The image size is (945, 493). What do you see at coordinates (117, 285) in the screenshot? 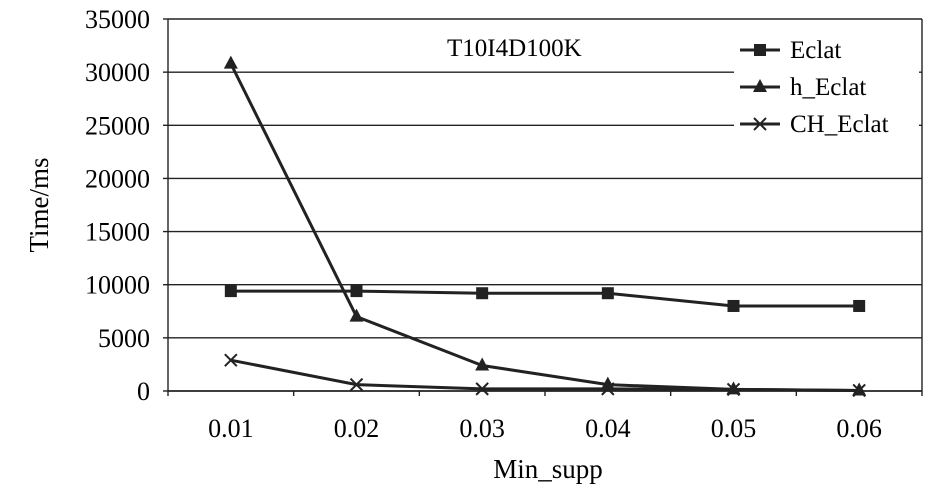
I see `y-tick-label: 10000` at bounding box center [117, 285].